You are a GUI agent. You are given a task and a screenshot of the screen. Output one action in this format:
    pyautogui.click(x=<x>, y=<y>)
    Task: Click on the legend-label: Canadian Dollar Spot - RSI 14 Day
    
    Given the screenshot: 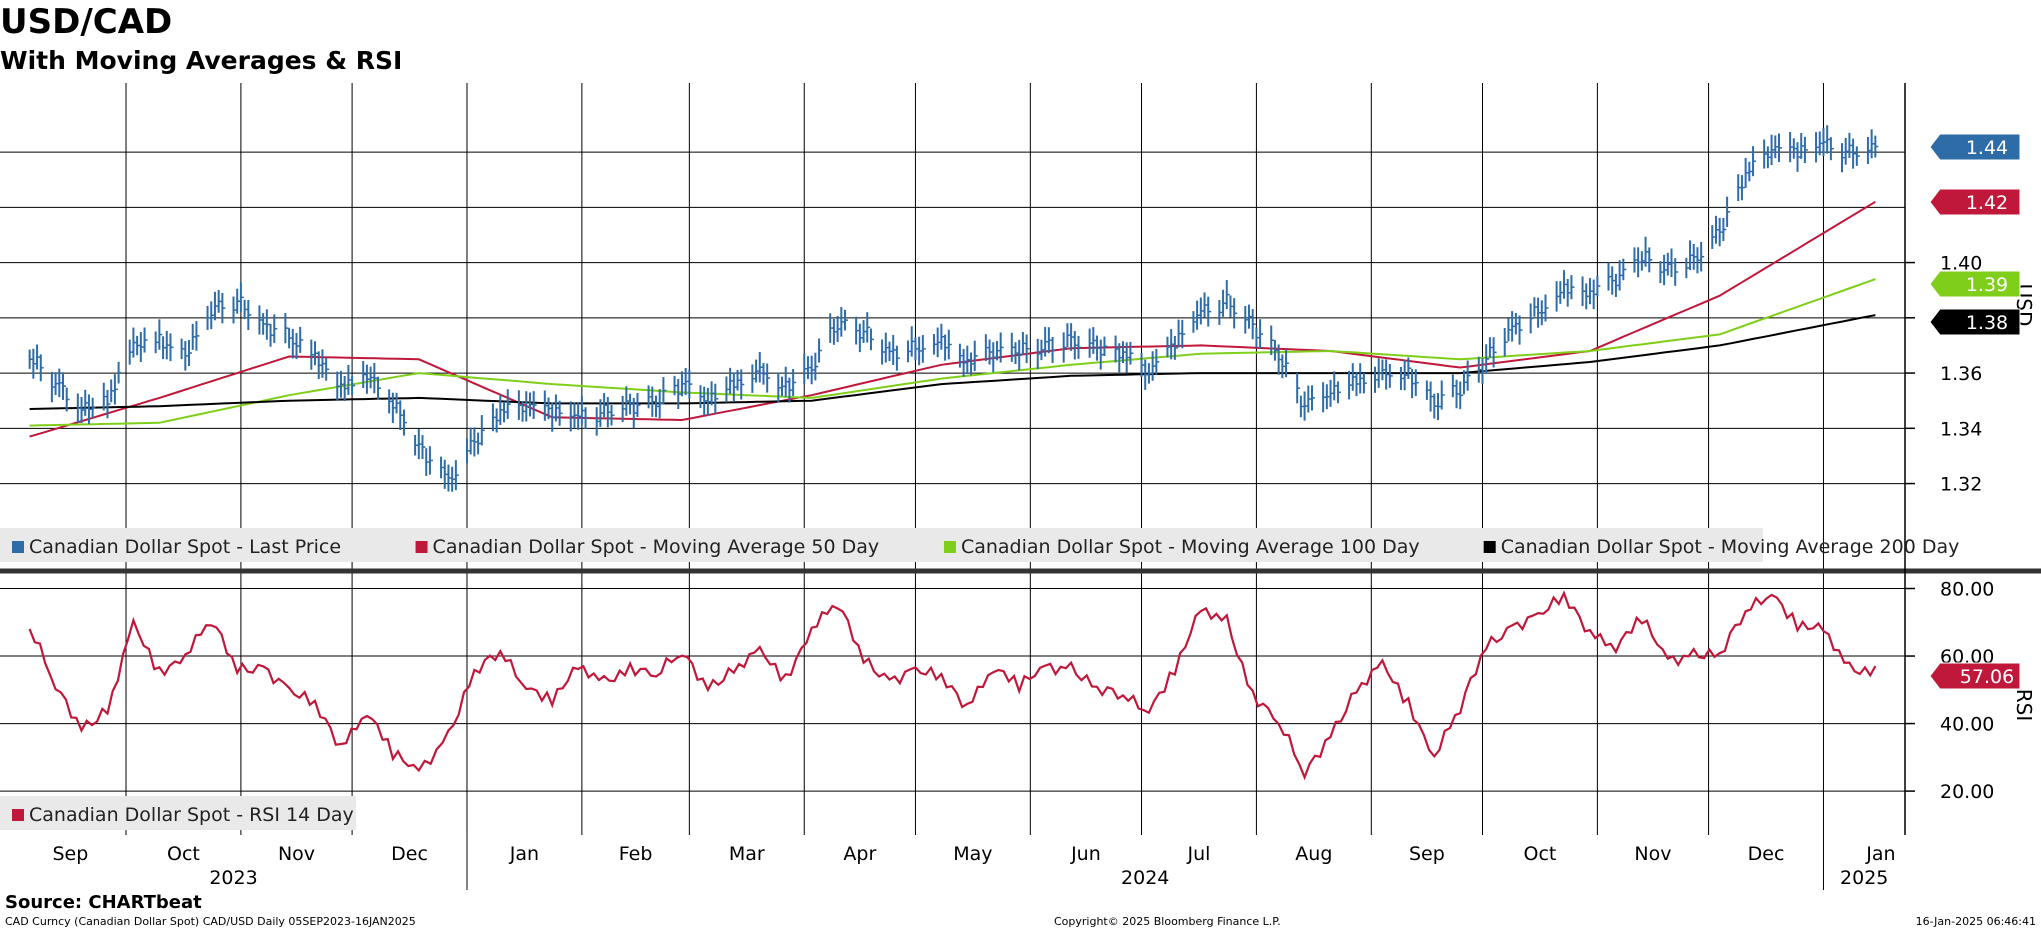 What is the action you would take?
    pyautogui.click(x=191, y=815)
    